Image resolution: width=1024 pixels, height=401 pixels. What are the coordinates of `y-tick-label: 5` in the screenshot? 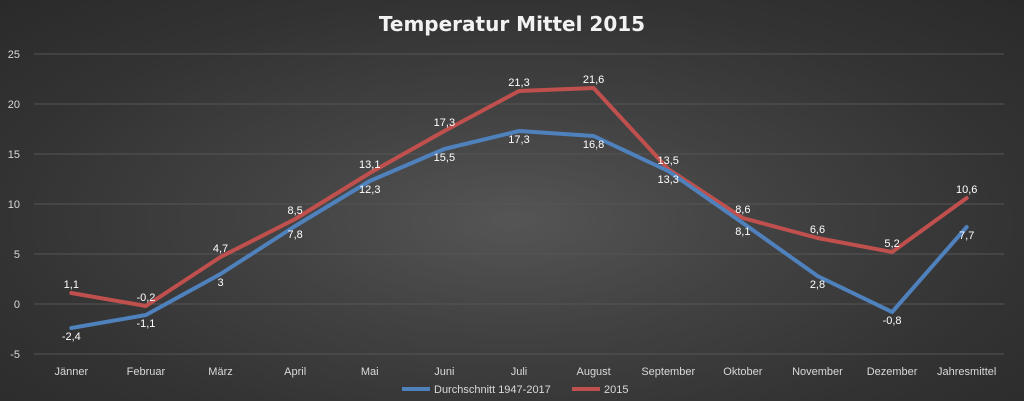 It's located at (17, 255).